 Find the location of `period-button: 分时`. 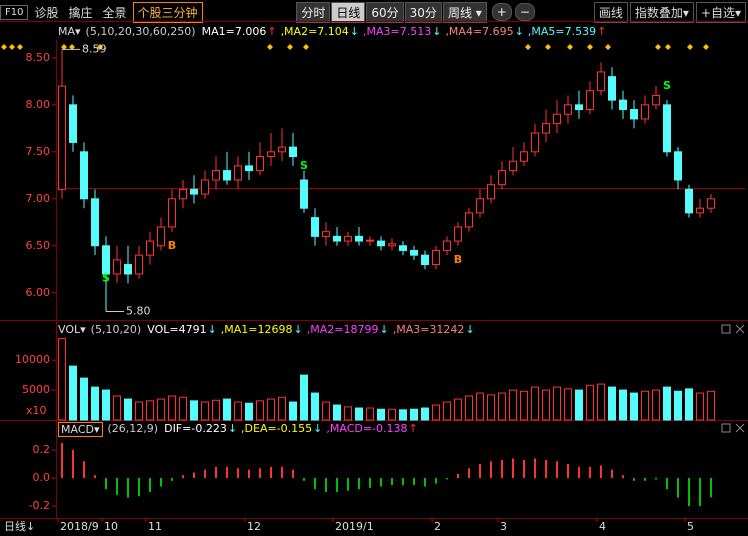

period-button: 分时 is located at coordinates (313, 12).